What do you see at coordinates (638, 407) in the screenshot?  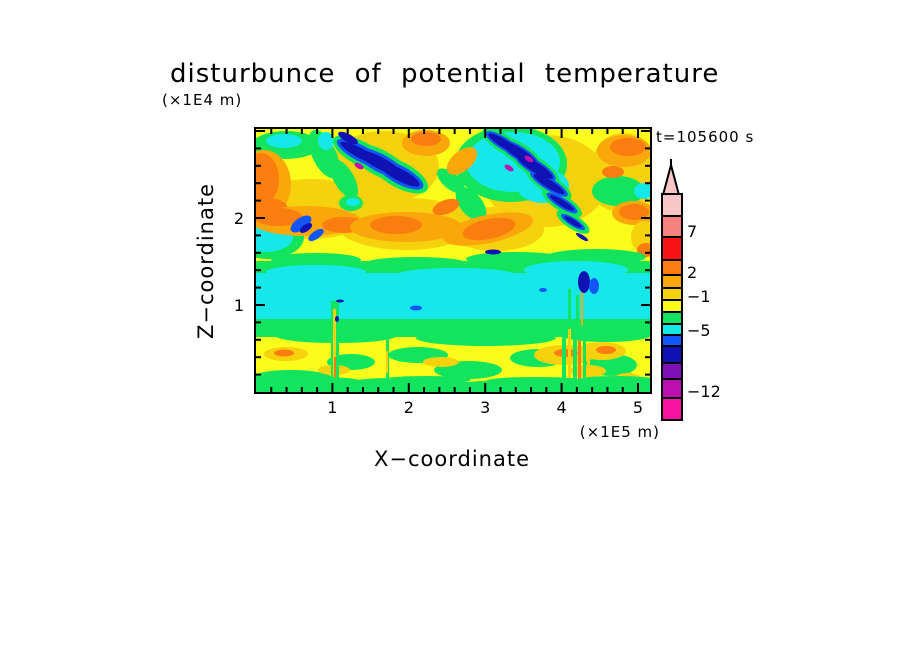 I see `x-tick-label: 5` at bounding box center [638, 407].